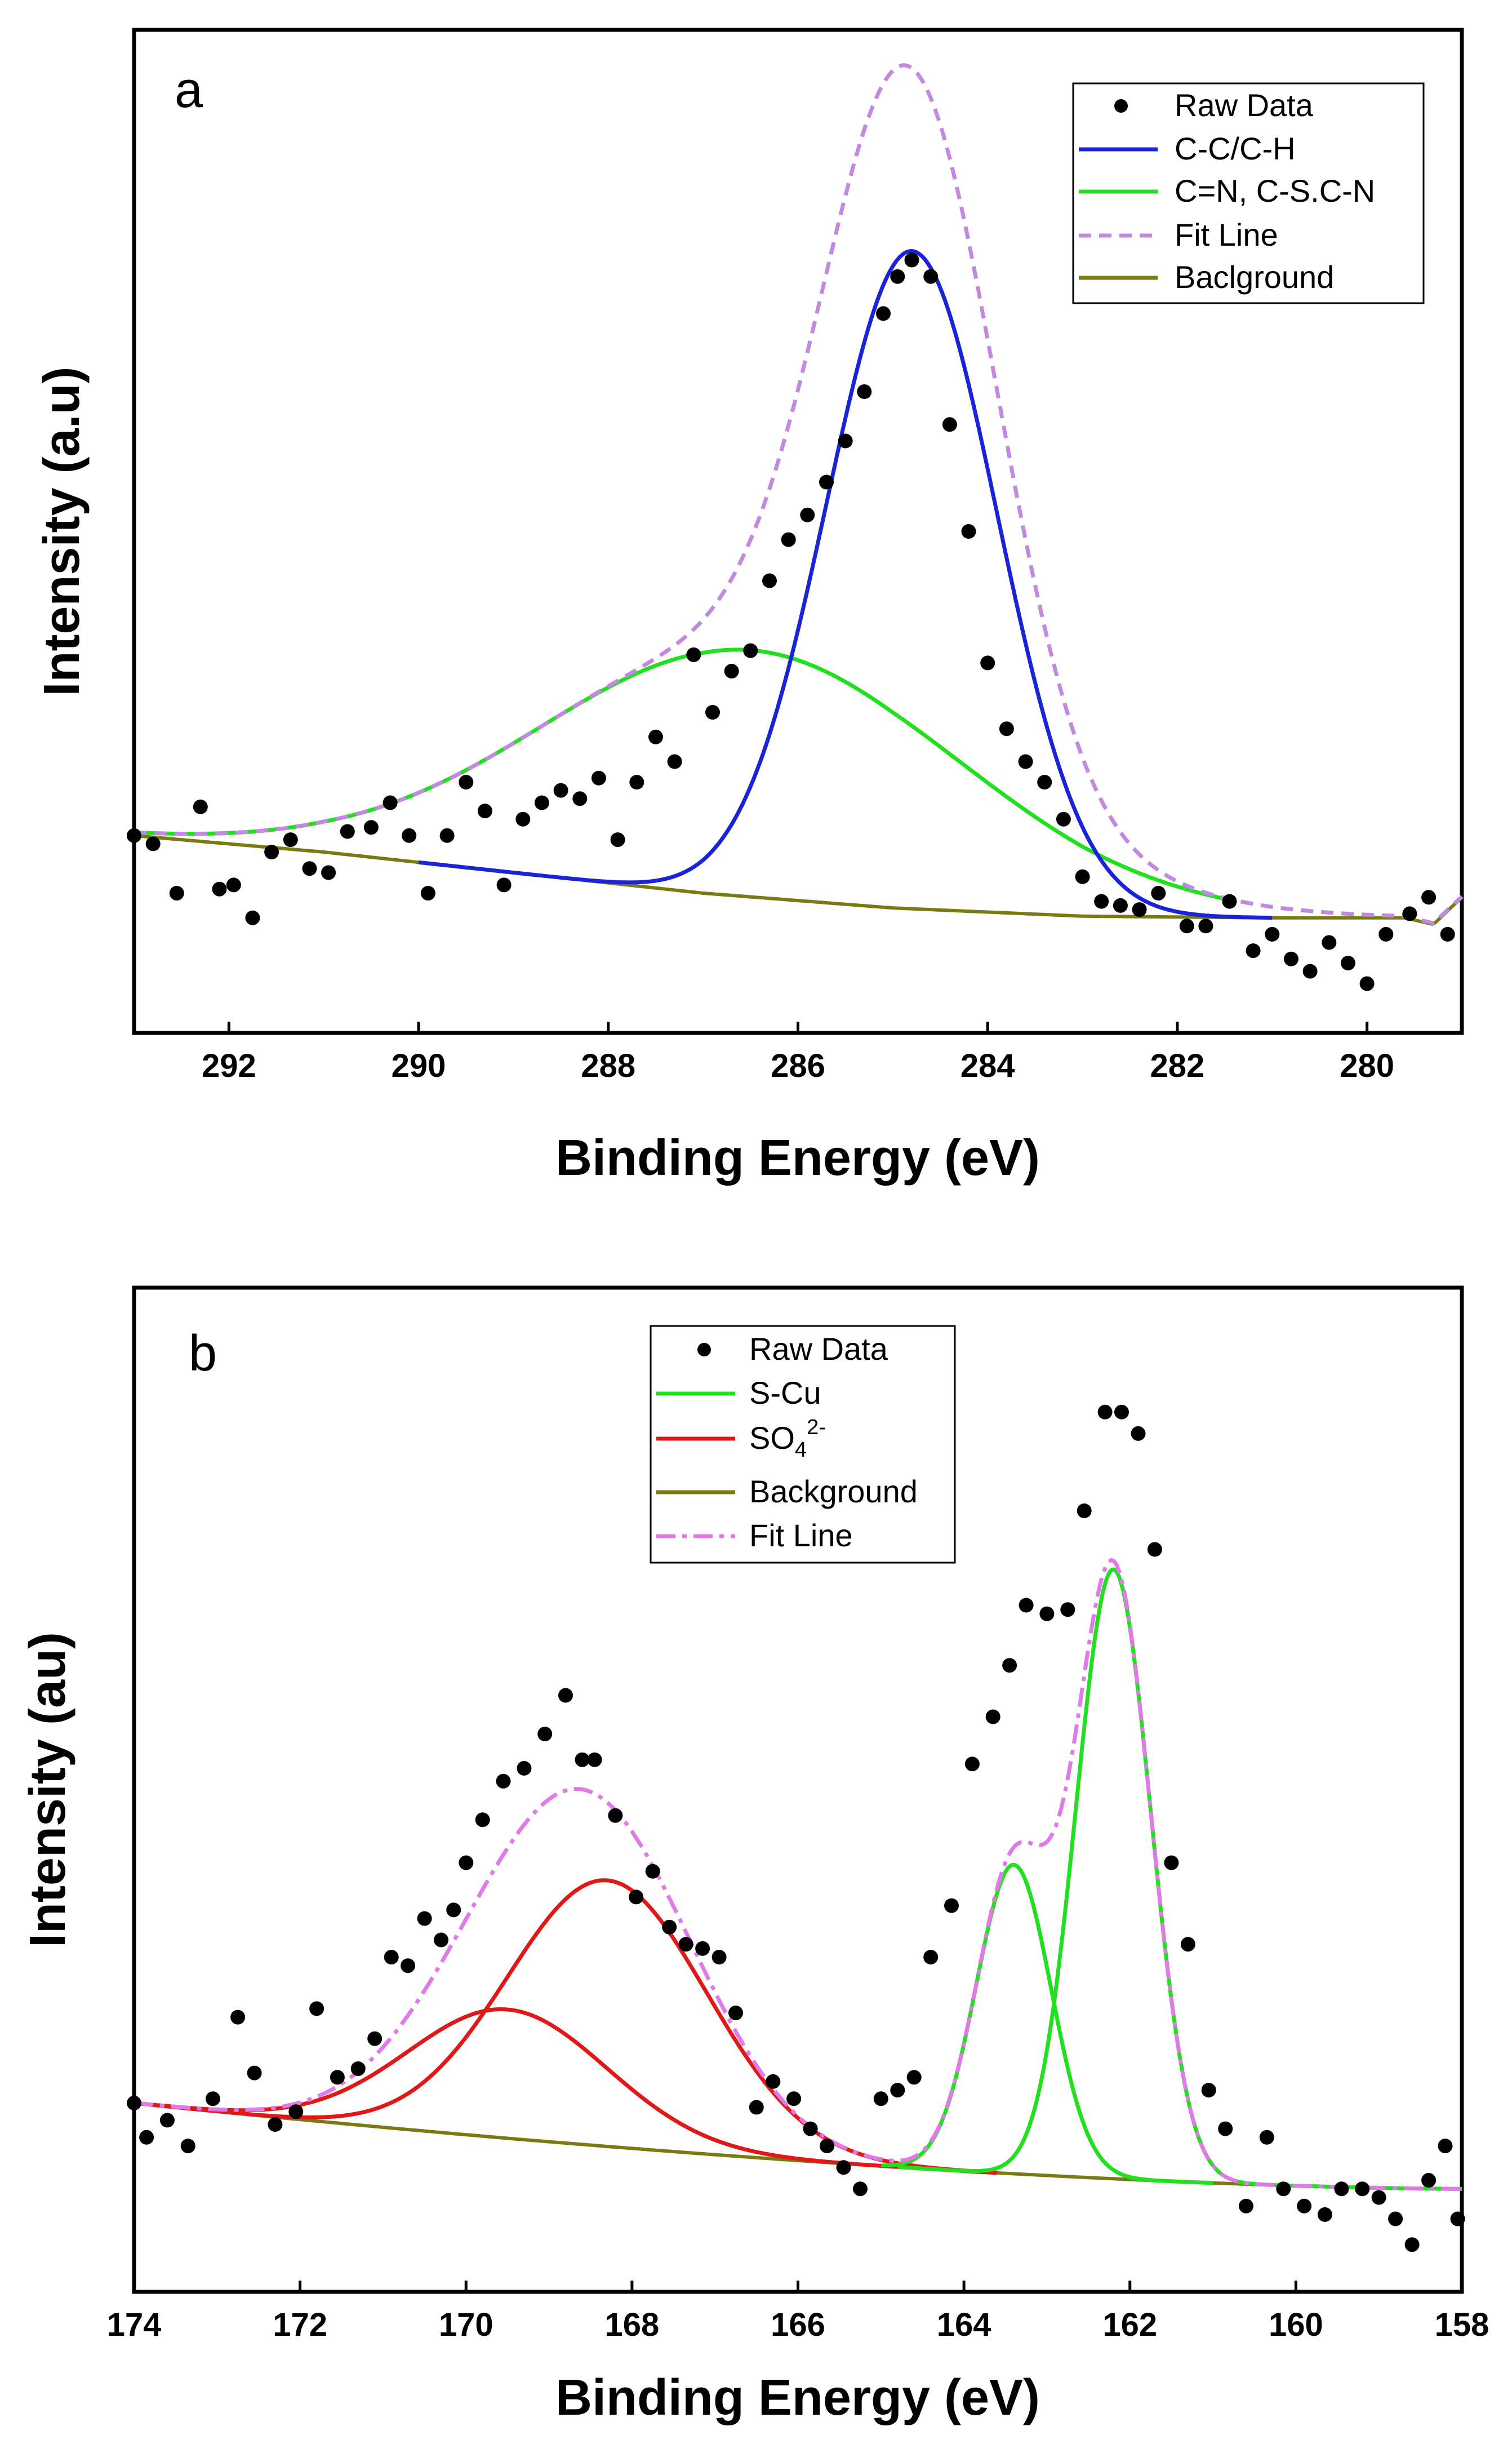 Image resolution: width=1512 pixels, height=2444 pixels. What do you see at coordinates (679, 774) in the screenshot?
I see `panel-a-cn-csc-n-component` at bounding box center [679, 774].